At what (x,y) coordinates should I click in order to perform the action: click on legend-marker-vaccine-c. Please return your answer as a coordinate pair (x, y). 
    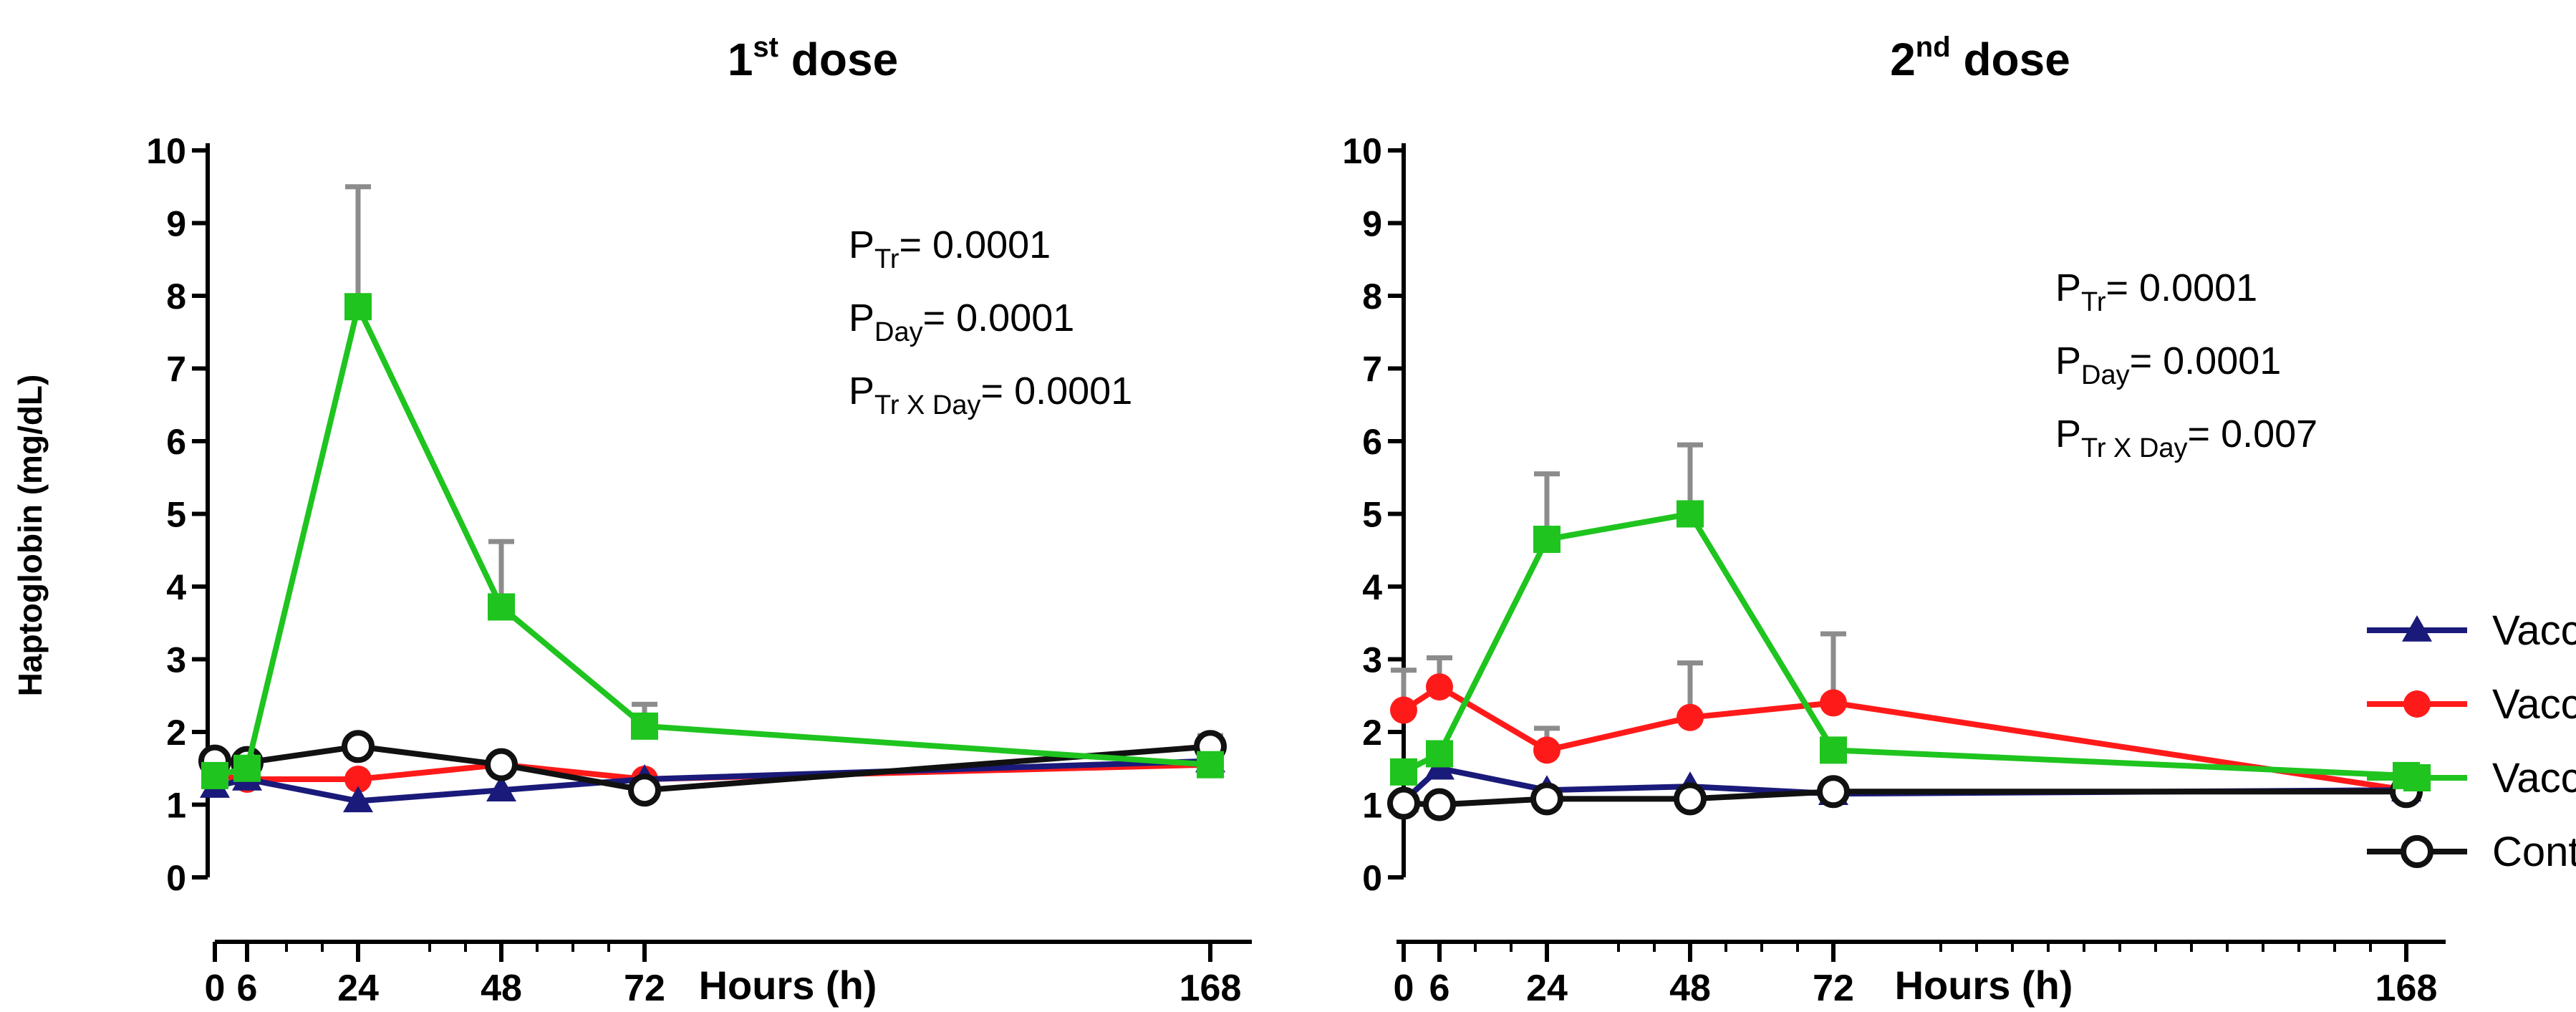
    Looking at the image, I should click on (2417, 778).